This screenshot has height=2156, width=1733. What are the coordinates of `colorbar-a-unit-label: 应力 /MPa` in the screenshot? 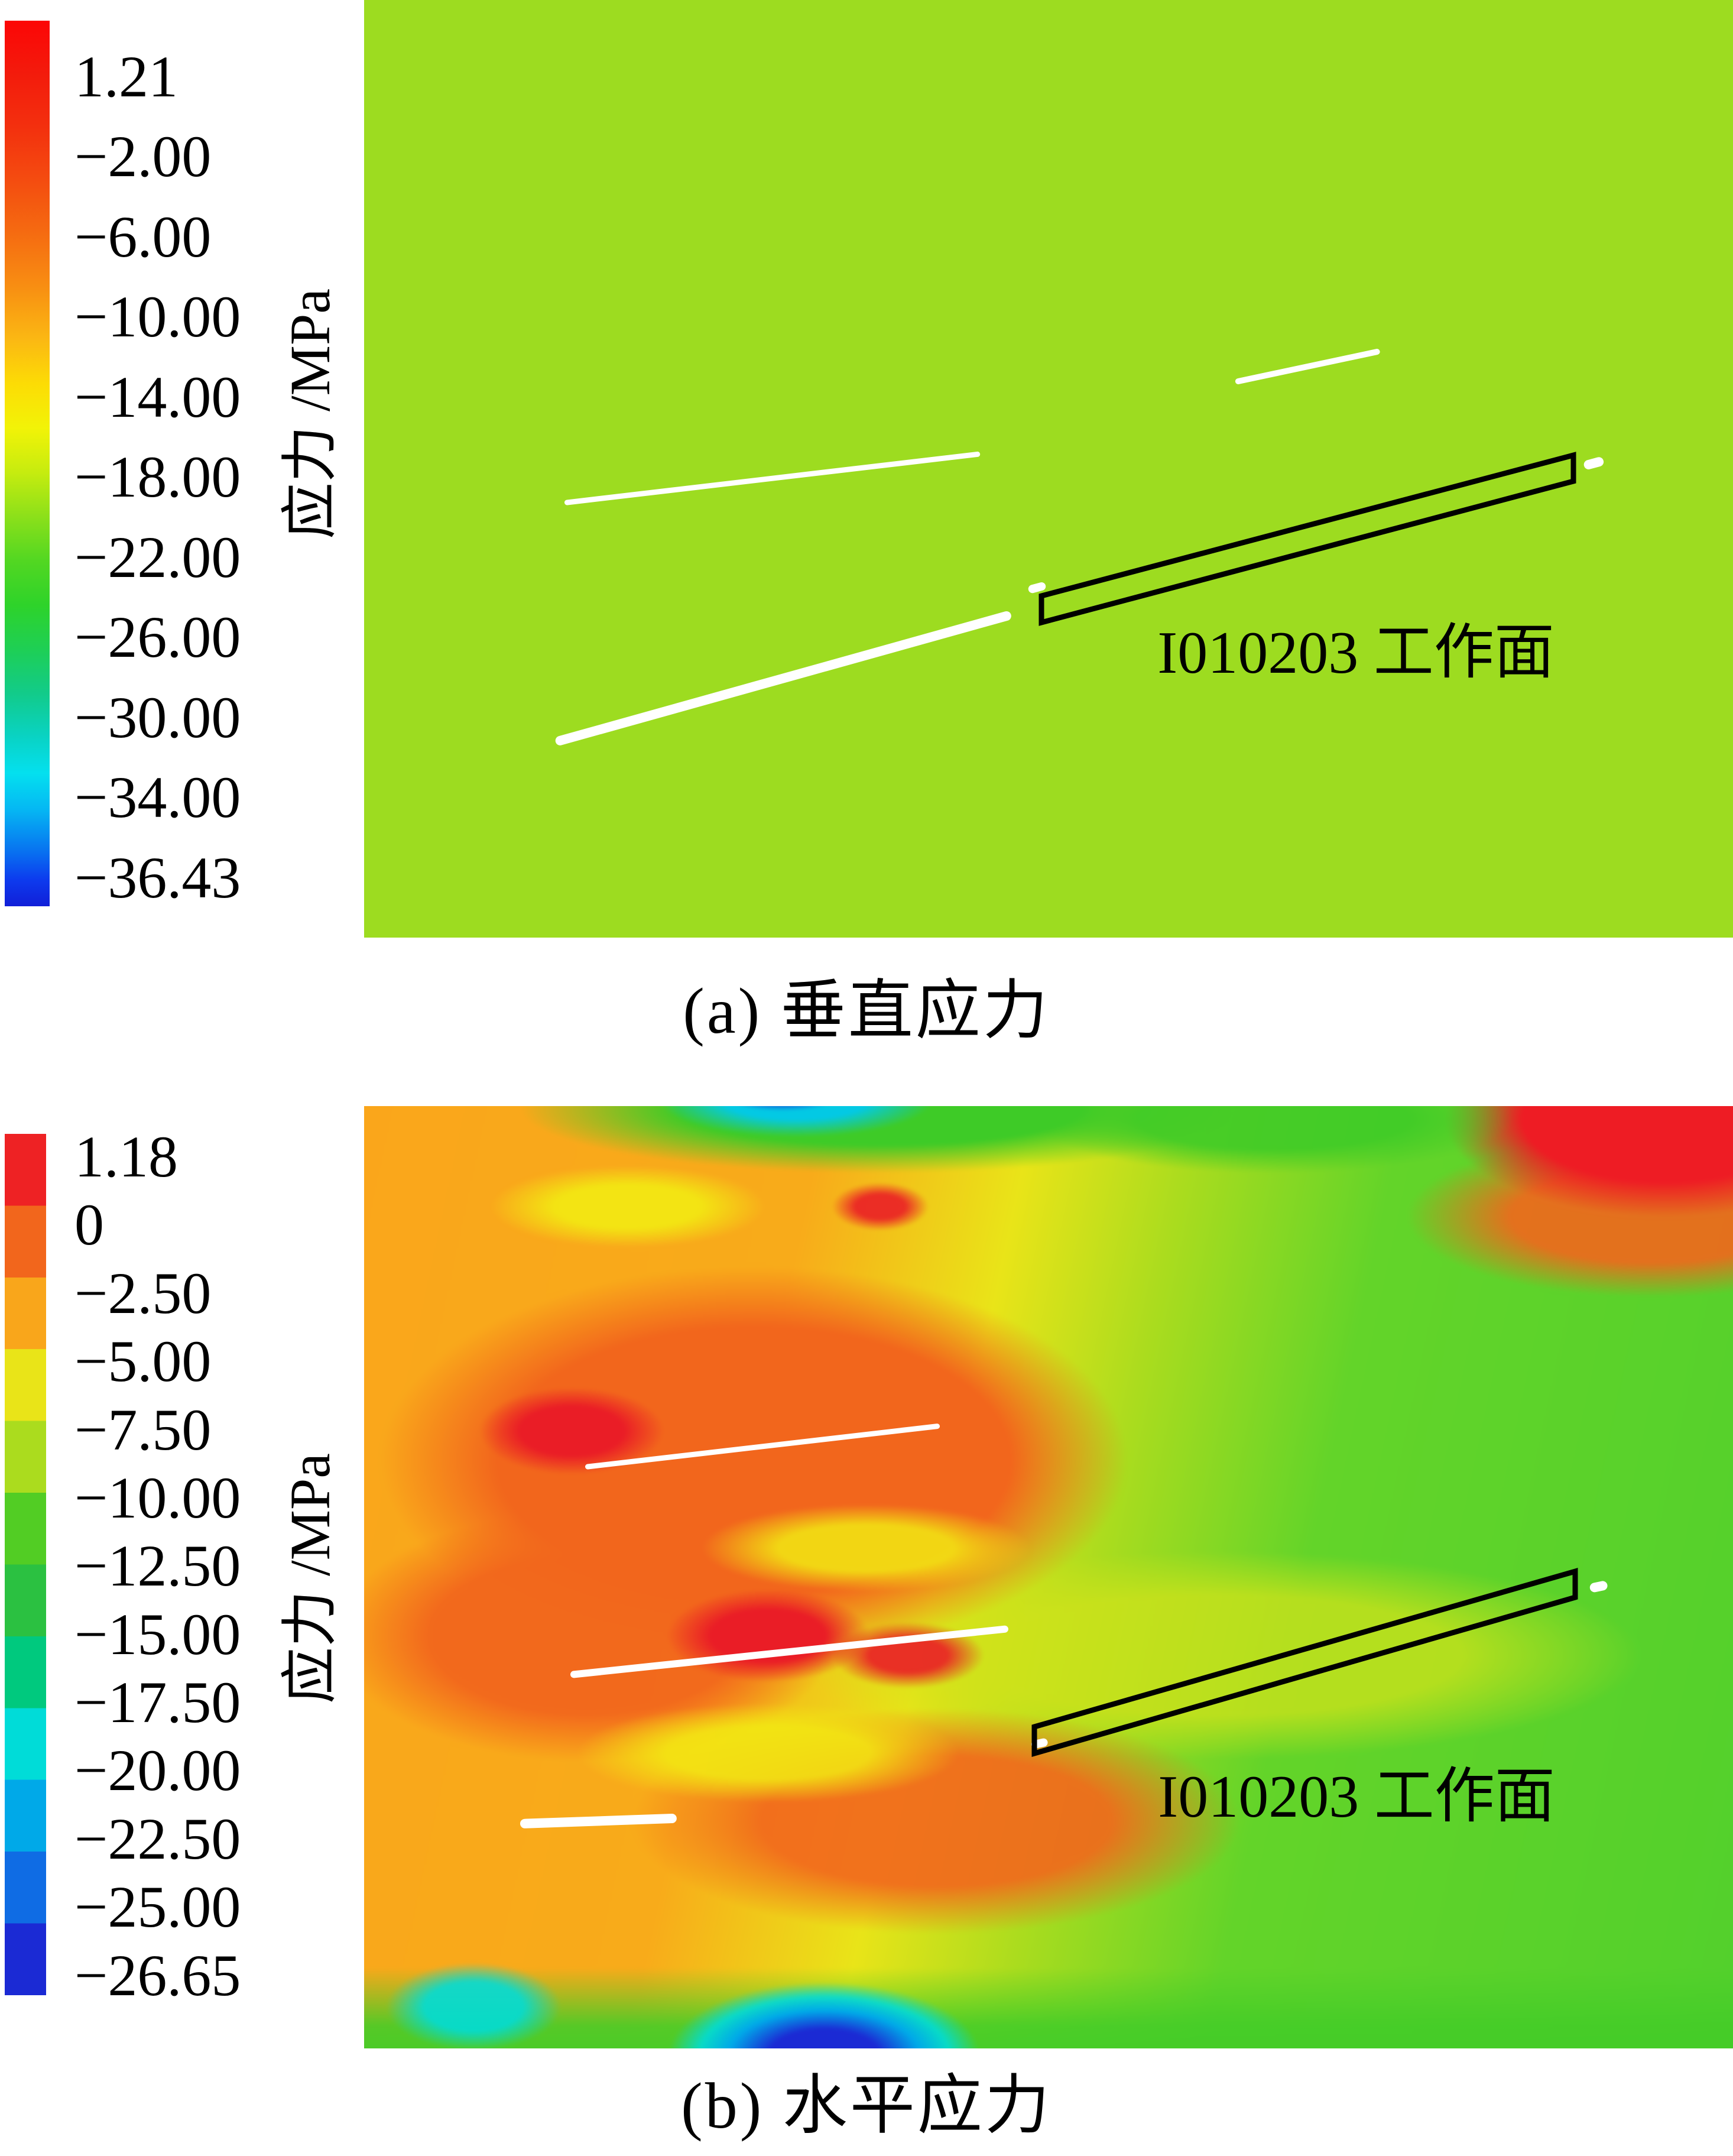 It's located at (310, 414).